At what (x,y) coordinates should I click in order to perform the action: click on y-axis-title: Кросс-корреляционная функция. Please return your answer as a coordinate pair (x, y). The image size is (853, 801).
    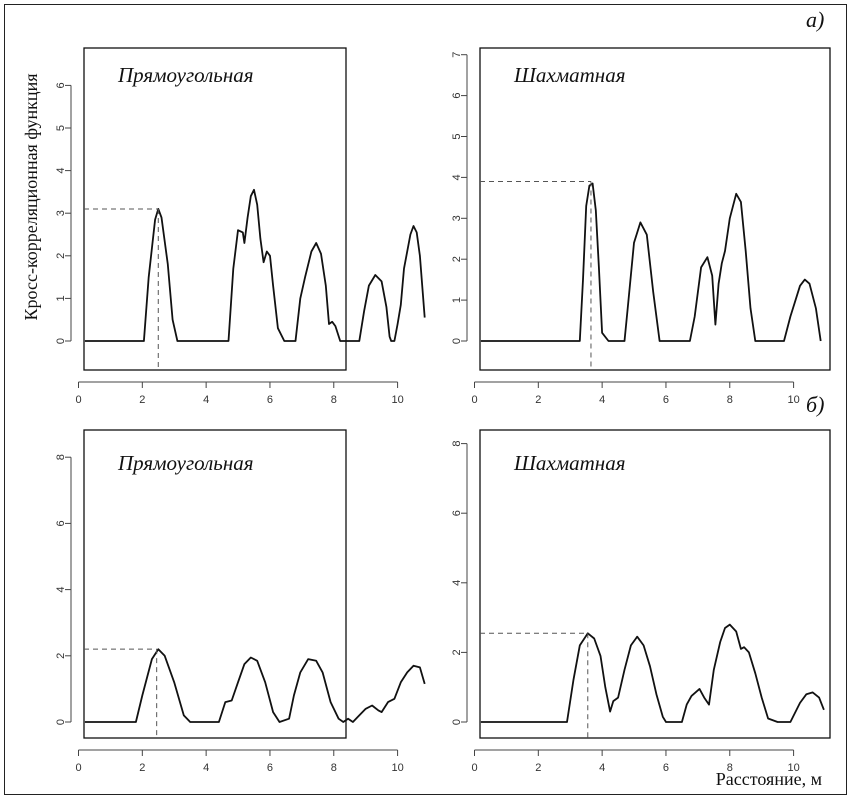
    Looking at the image, I should click on (31, 197).